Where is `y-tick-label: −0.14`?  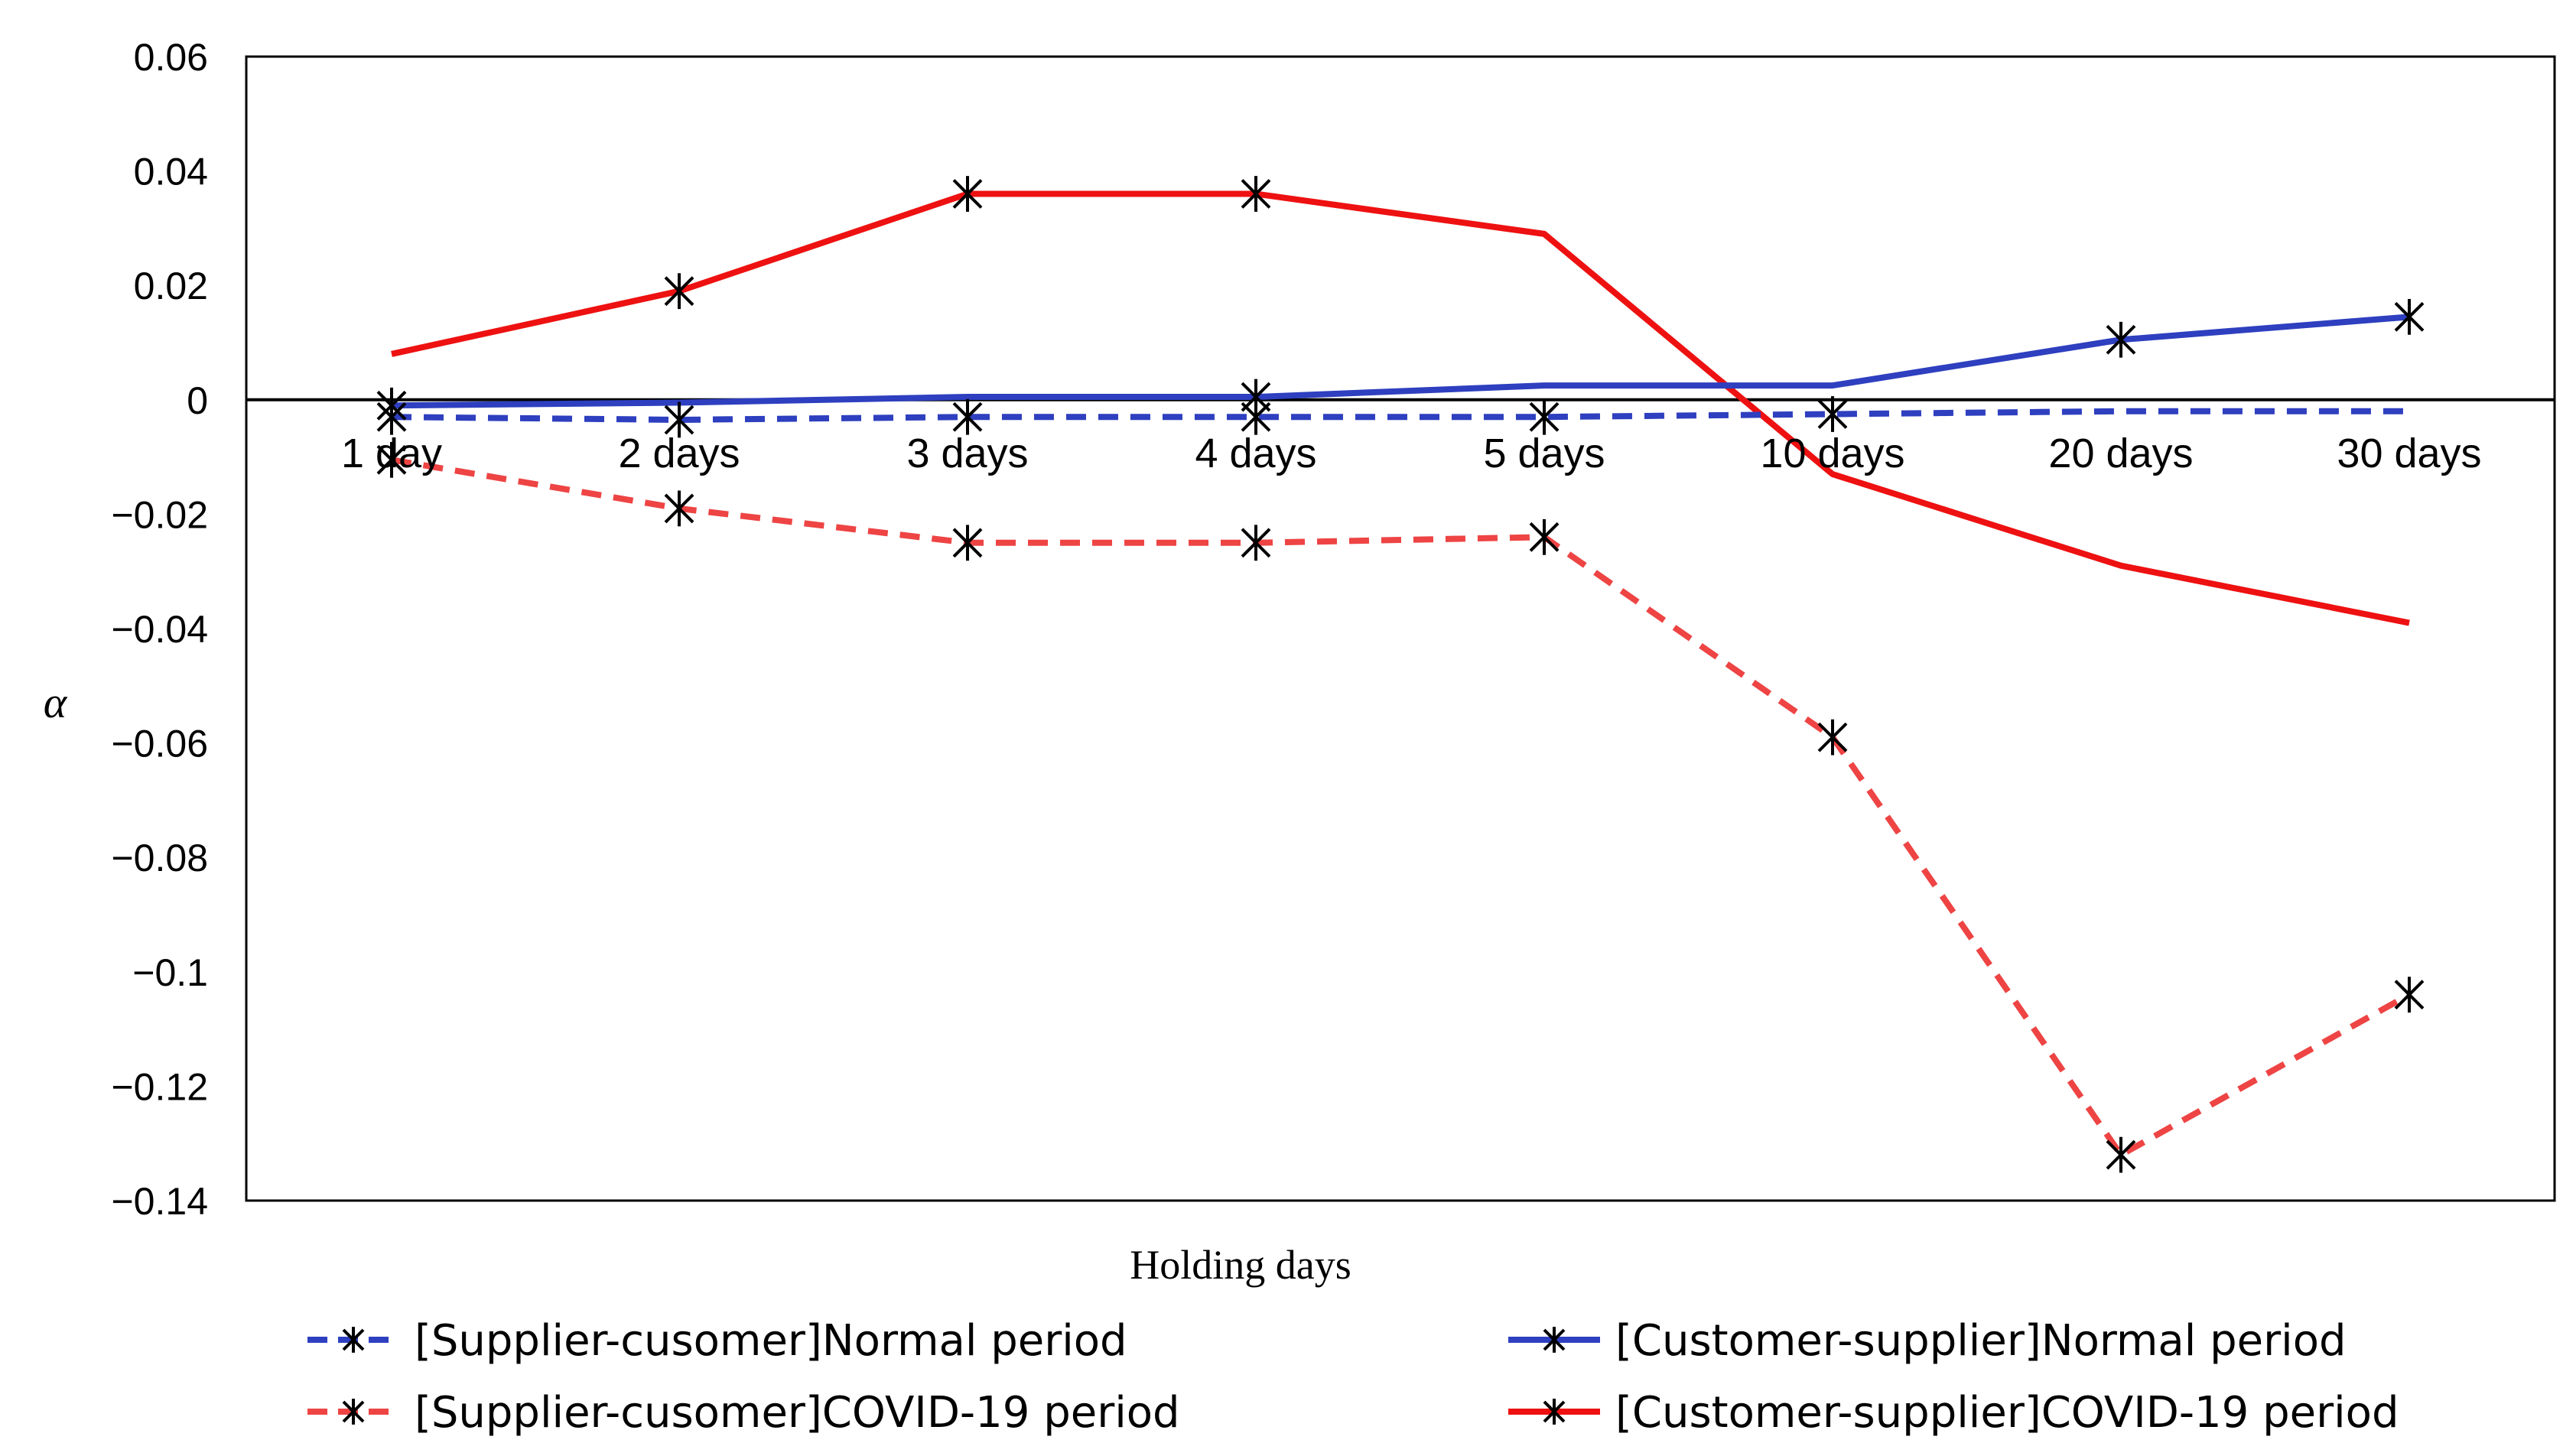 y-tick-label: −0.14 is located at coordinates (159, 1201).